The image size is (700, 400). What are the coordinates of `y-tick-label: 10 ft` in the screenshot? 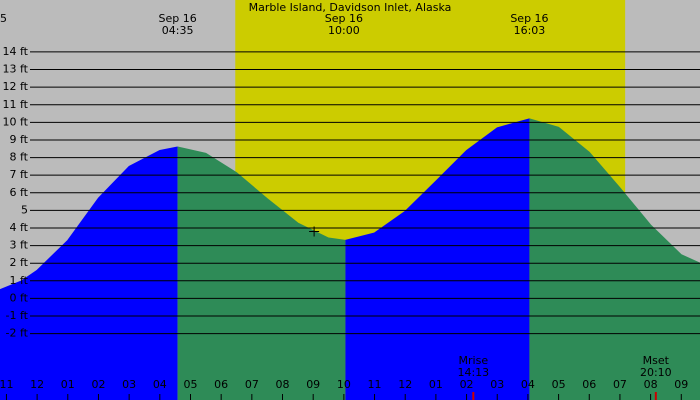 It's located at (16, 121).